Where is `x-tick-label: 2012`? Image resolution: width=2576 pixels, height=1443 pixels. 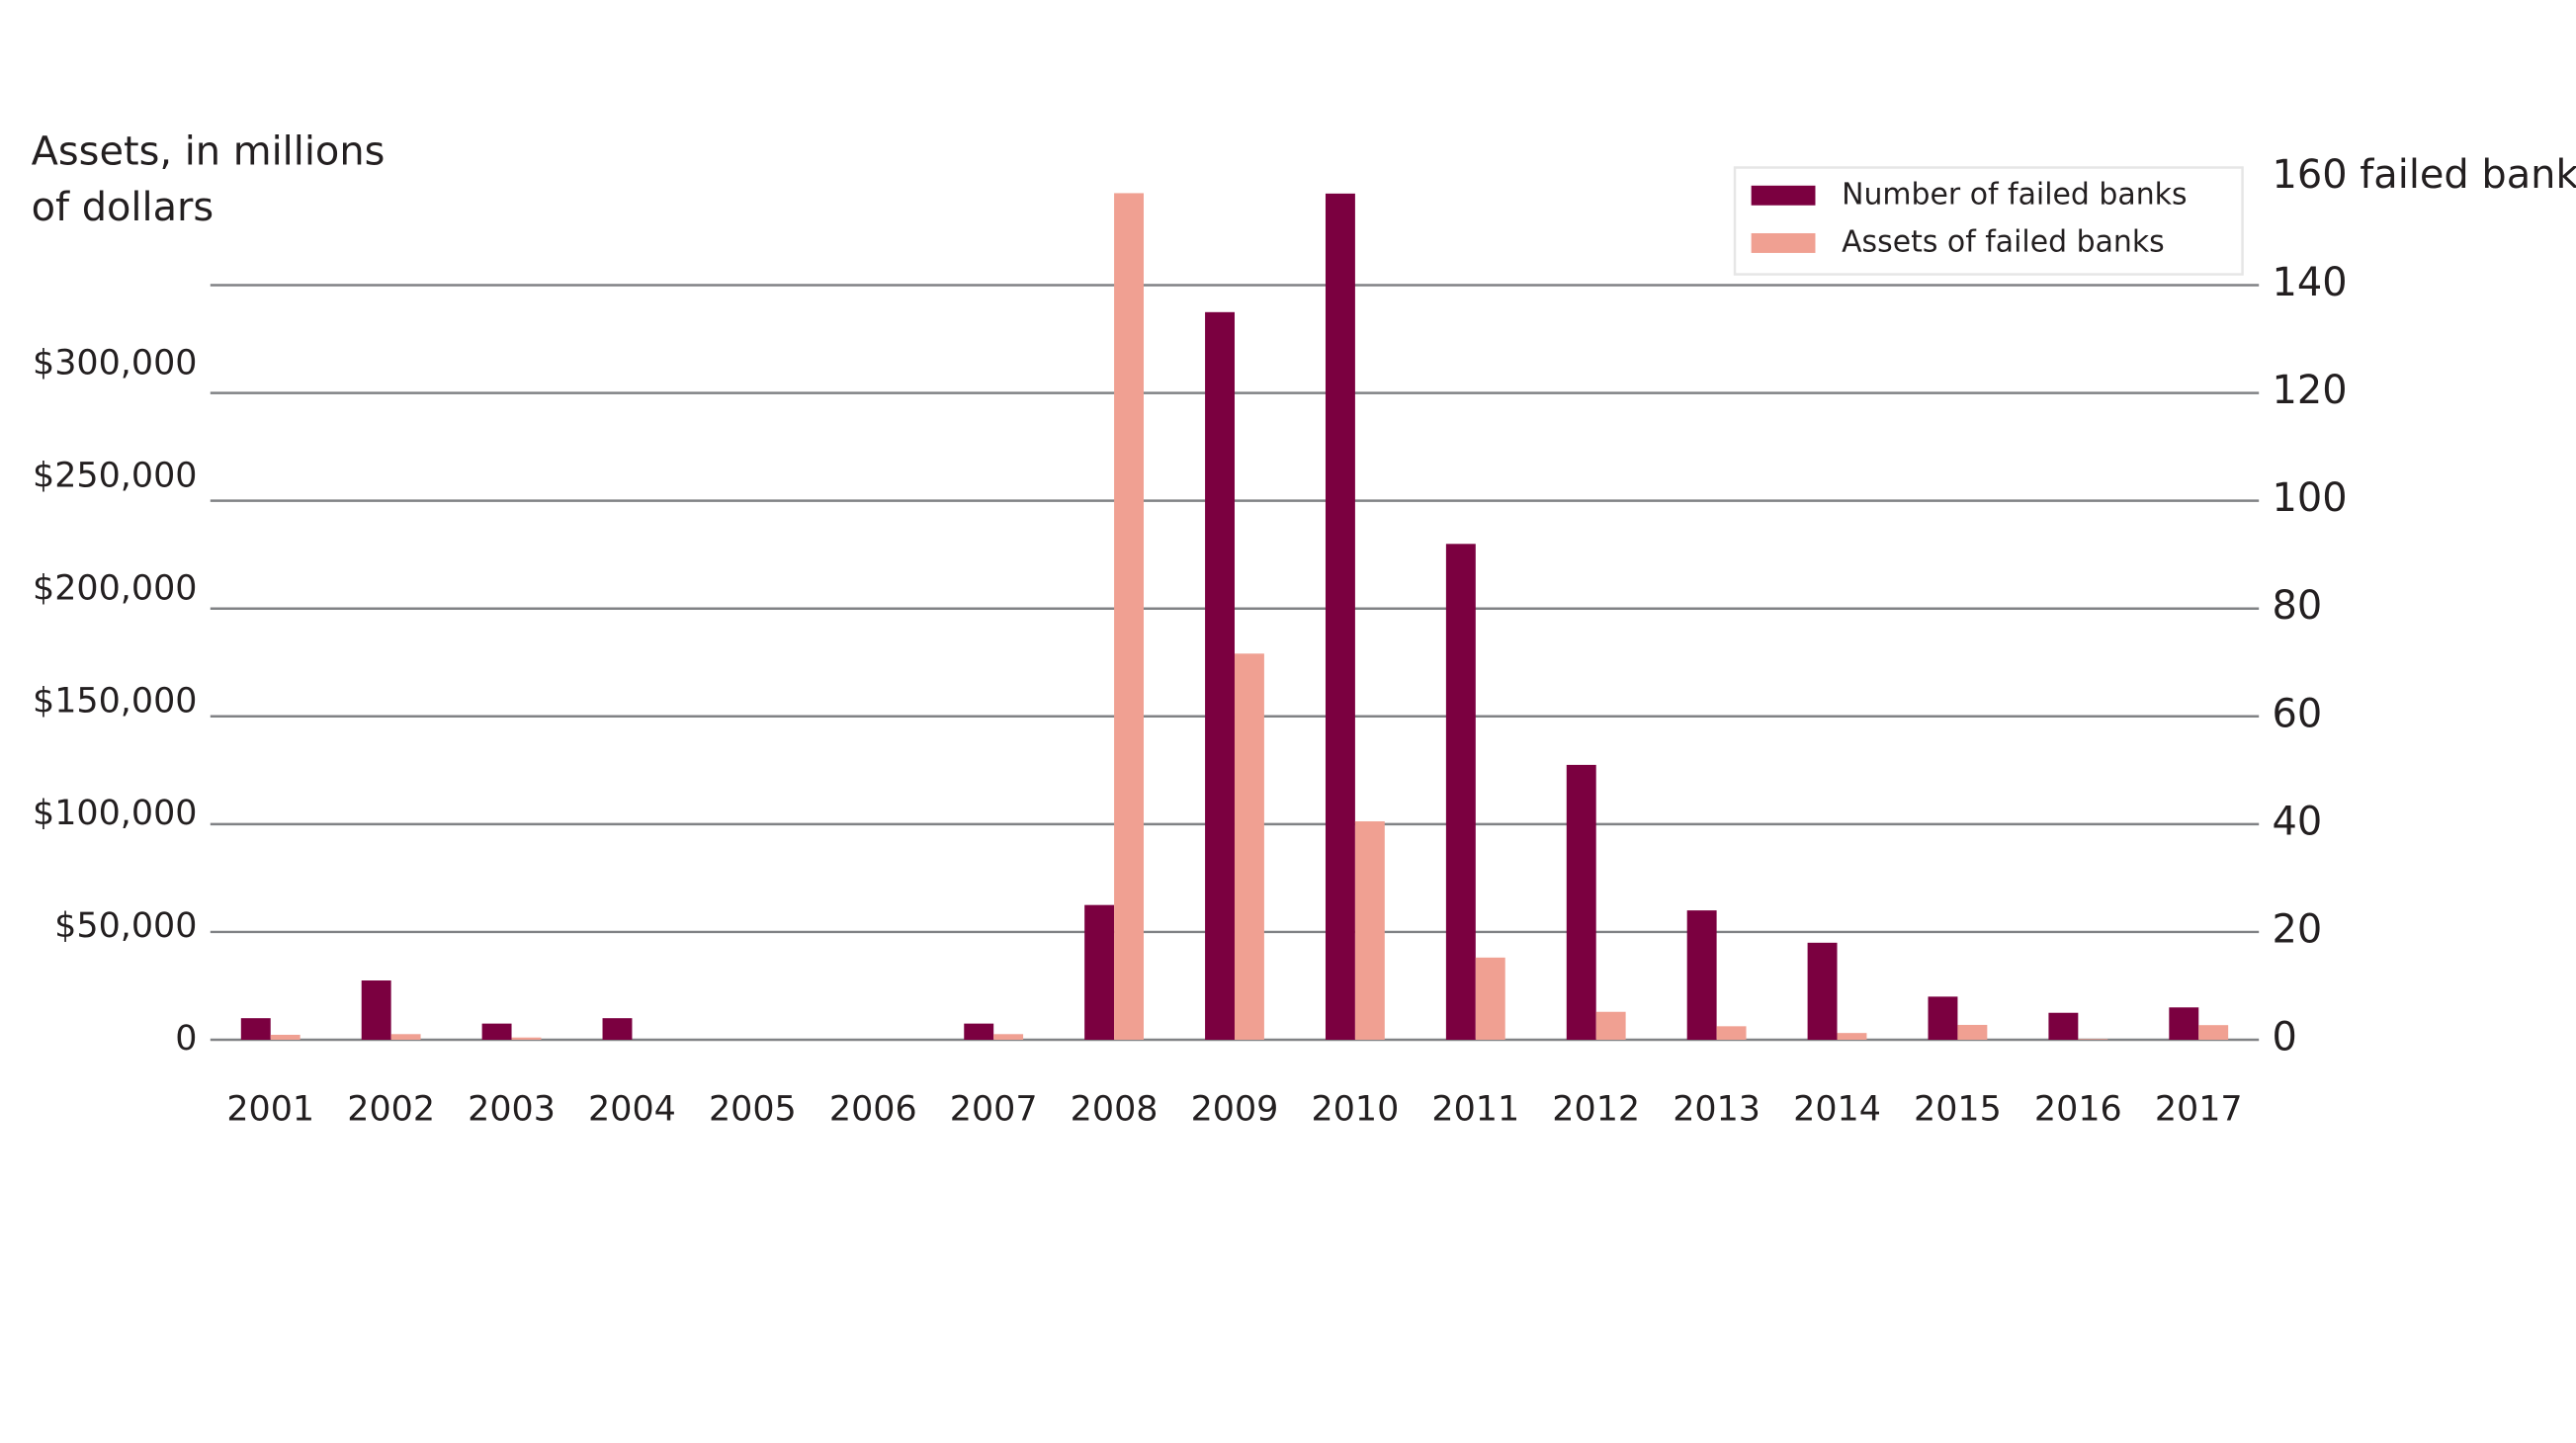 x-tick-label: 2012 is located at coordinates (1596, 1109).